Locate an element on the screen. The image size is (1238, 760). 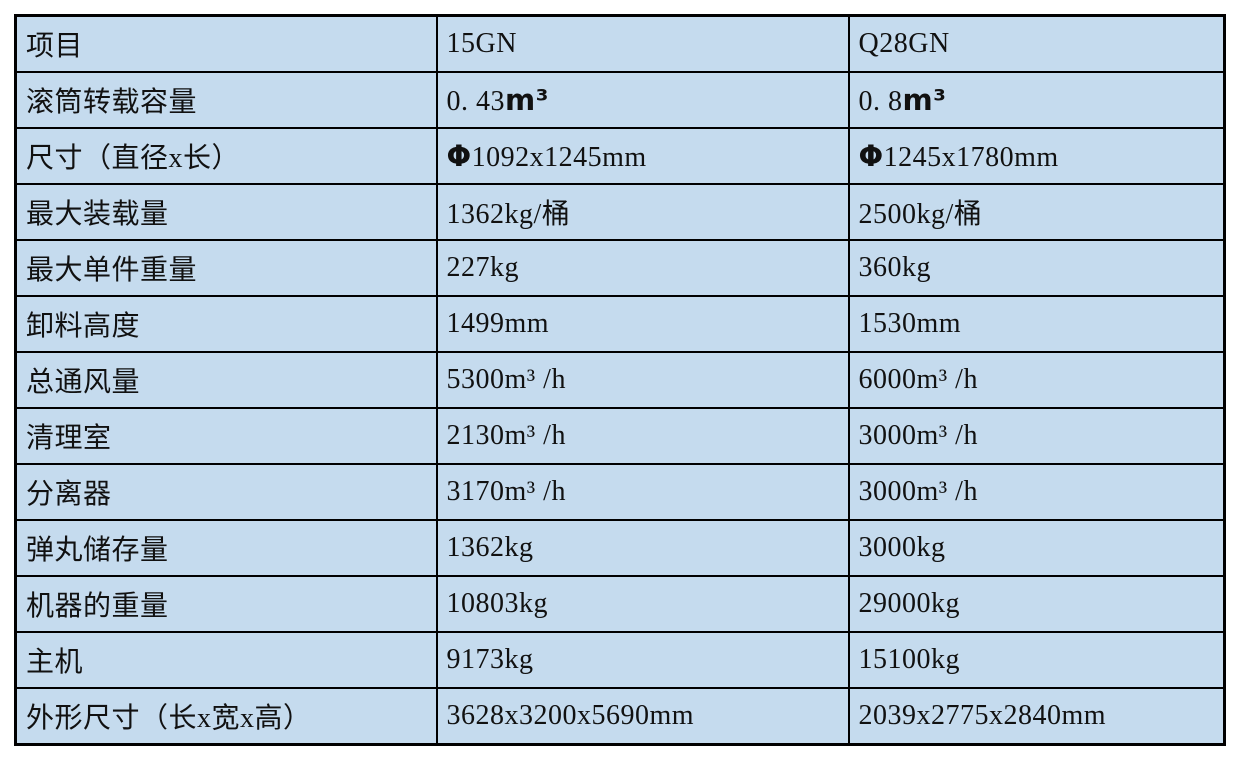
spec-value: 0. 43 is located at coordinates (475, 101).